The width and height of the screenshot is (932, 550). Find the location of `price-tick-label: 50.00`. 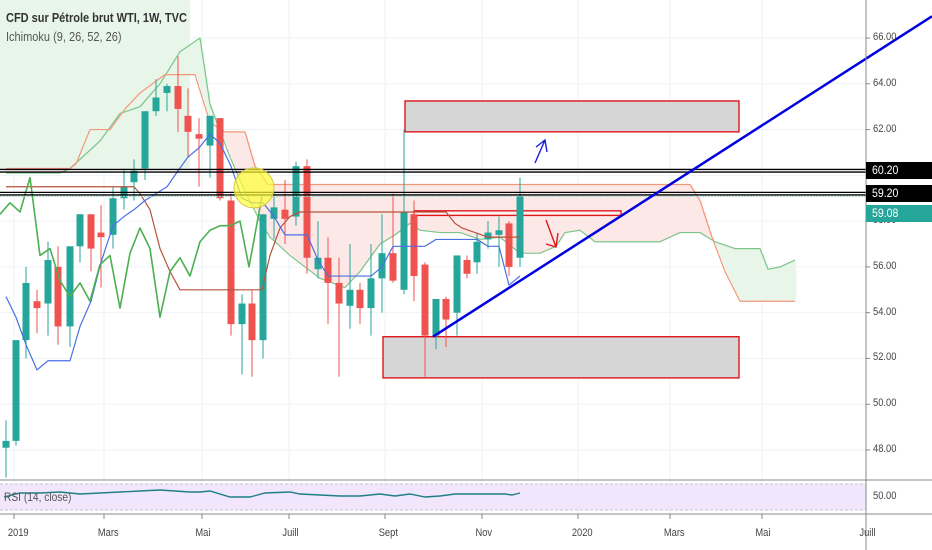

price-tick-label: 50.00 is located at coordinates (885, 403).